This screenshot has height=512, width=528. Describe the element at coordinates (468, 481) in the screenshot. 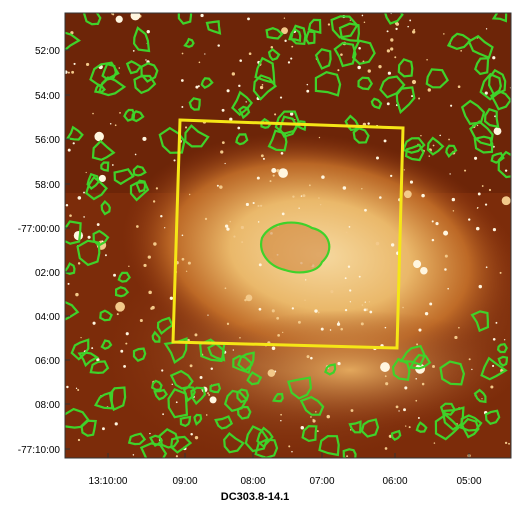

I see `x-tick-label: 05:00` at that location.